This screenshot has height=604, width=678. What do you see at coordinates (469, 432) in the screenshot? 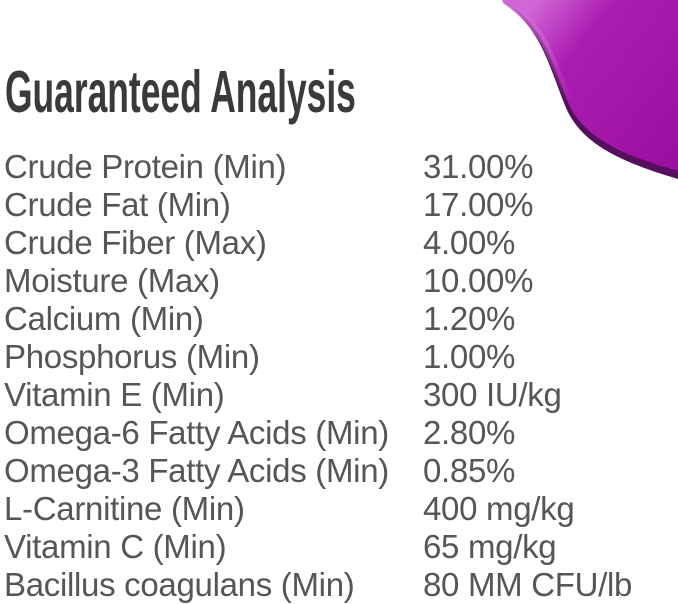
I see `nutrient-value: 2.80%` at bounding box center [469, 432].